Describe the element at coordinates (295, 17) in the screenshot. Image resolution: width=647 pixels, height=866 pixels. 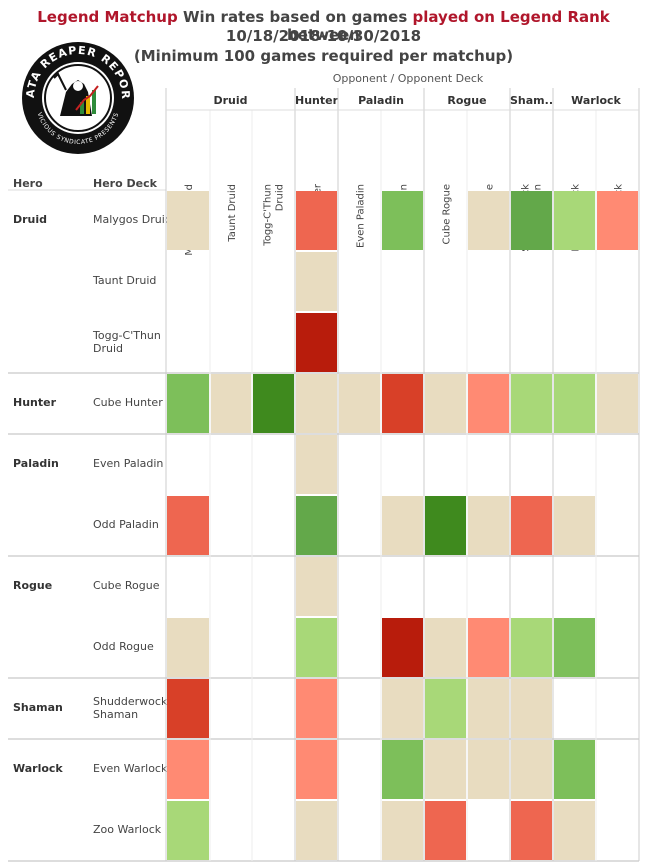
I see `title-win-rates: Win rates based on games` at that location.